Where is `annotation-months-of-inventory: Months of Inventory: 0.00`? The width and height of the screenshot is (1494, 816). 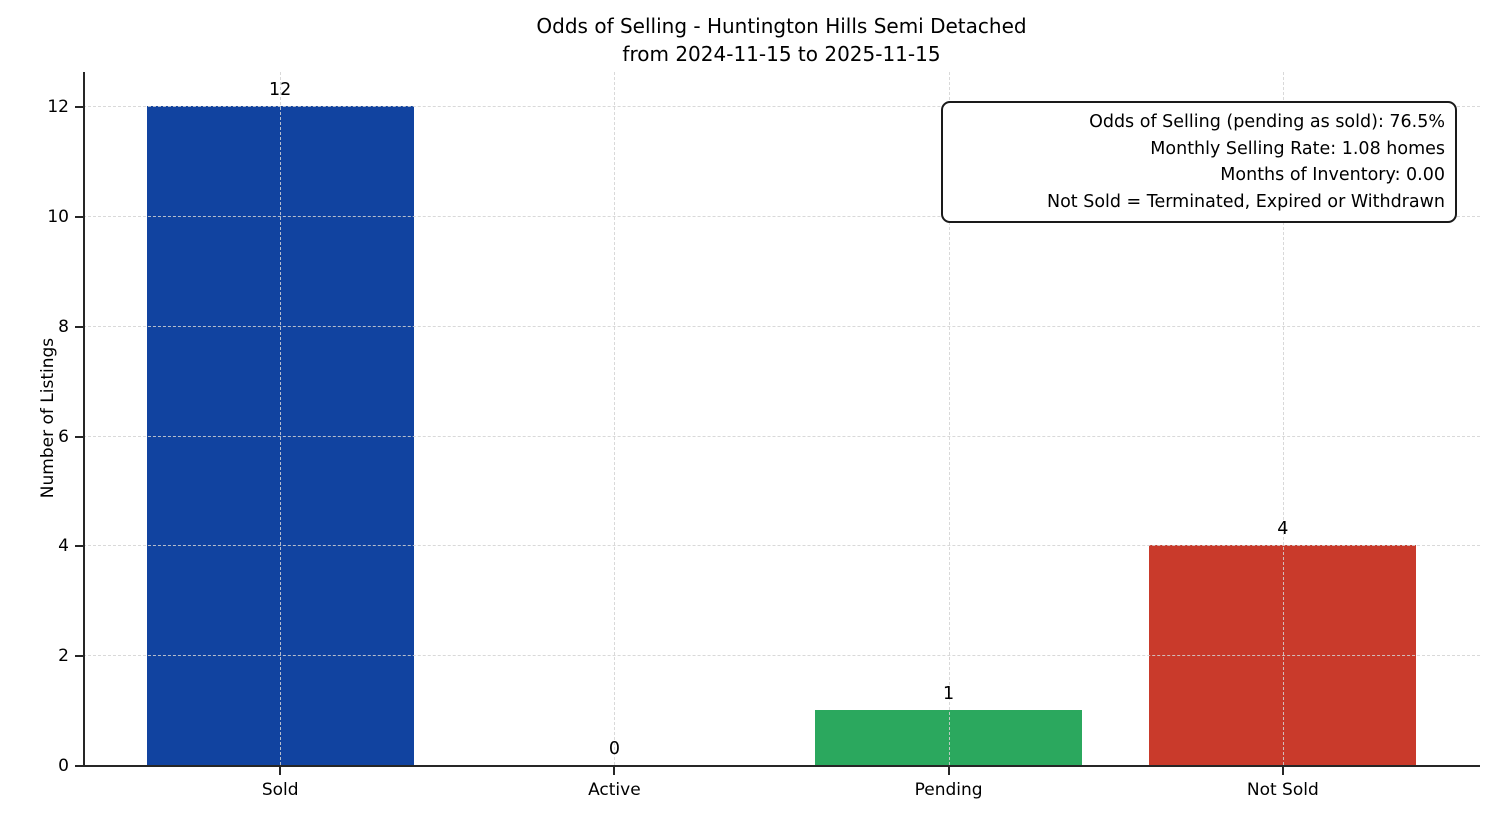
annotation-months-of-inventory: Months of Inventory: 0.00 is located at coordinates (1332, 175).